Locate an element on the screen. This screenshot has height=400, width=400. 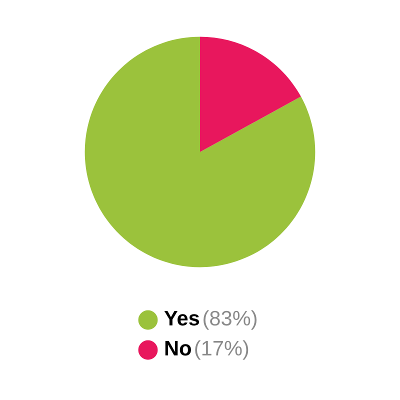
legend-label: Yes is located at coordinates (182, 318).